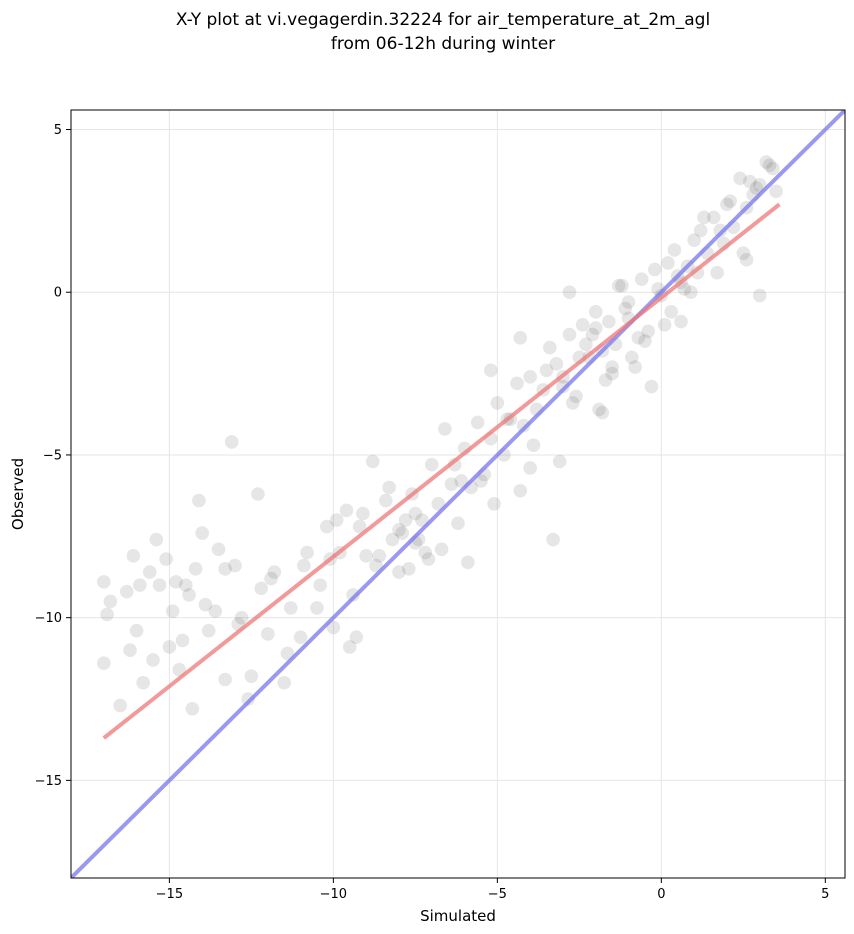 The image size is (854, 934). What do you see at coordinates (661, 894) in the screenshot?
I see `x-tick-label: 0` at bounding box center [661, 894].